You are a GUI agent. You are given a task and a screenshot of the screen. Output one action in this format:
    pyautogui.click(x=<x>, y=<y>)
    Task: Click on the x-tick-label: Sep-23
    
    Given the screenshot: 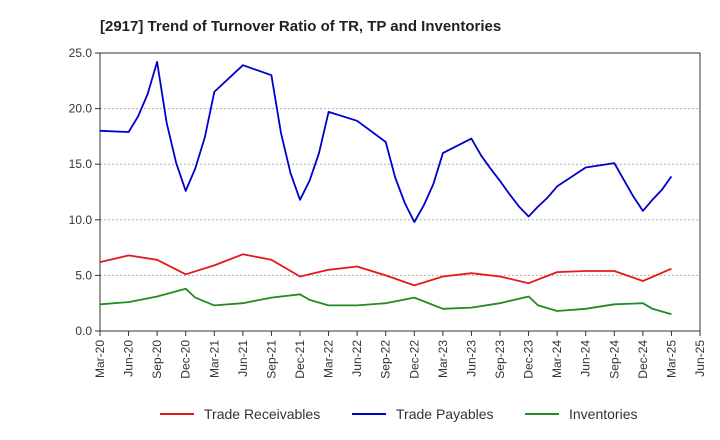 What is the action you would take?
    pyautogui.click(x=500, y=359)
    